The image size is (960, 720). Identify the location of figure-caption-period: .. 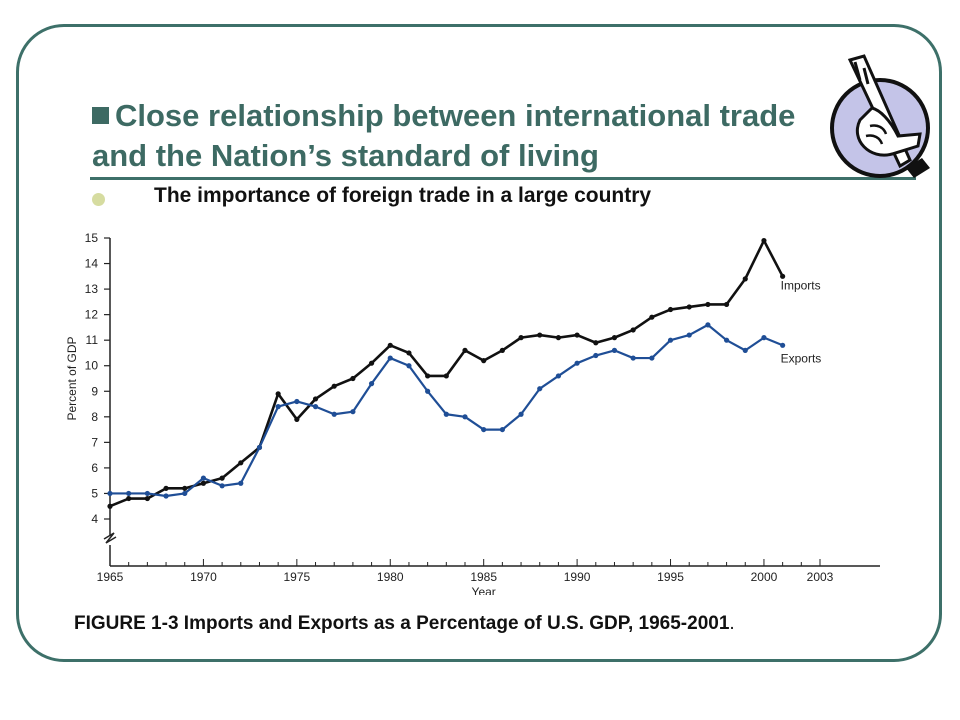
(732, 623).